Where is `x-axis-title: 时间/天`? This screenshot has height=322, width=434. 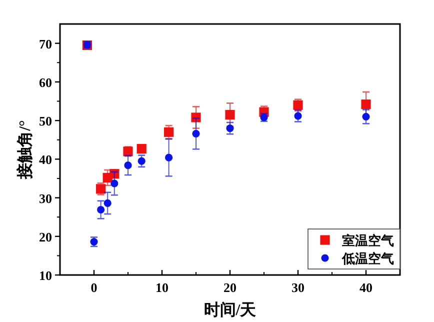
x-axis-title: 时间/天 is located at coordinates (231, 310).